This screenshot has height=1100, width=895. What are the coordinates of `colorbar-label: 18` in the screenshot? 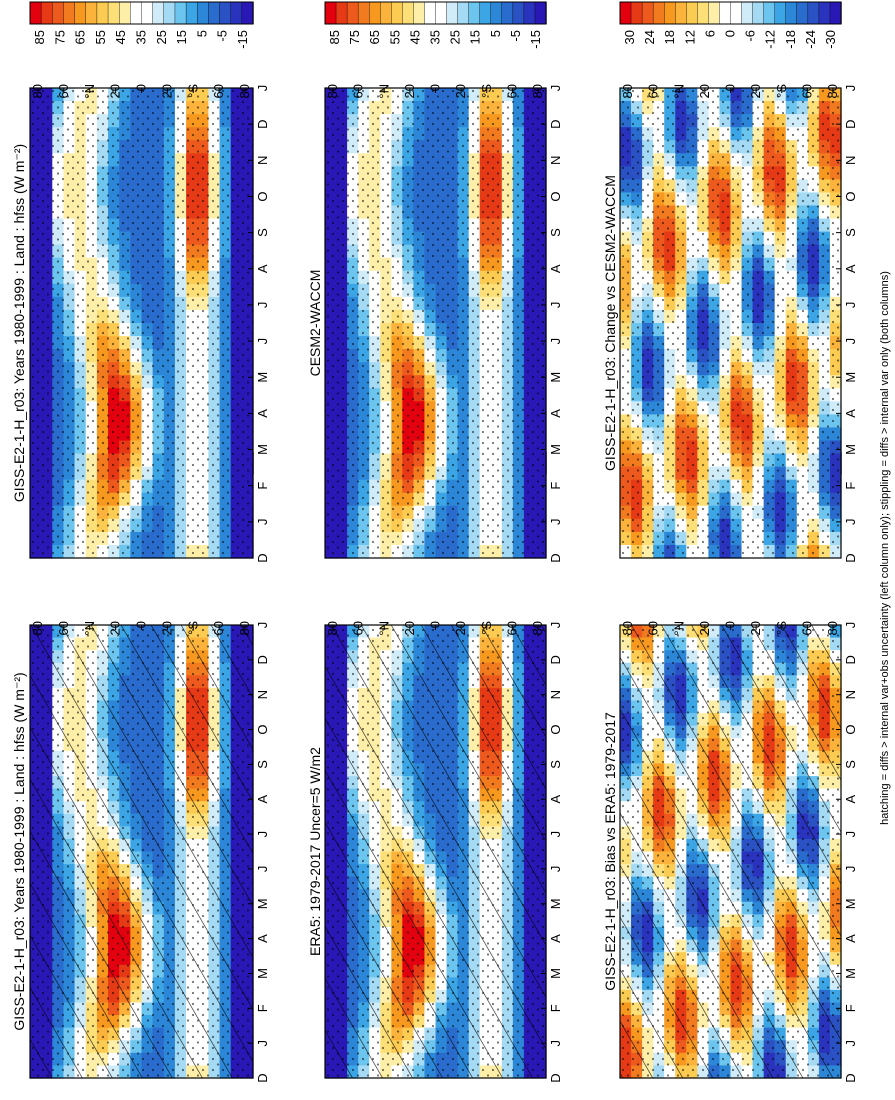 It's located at (669, 37).